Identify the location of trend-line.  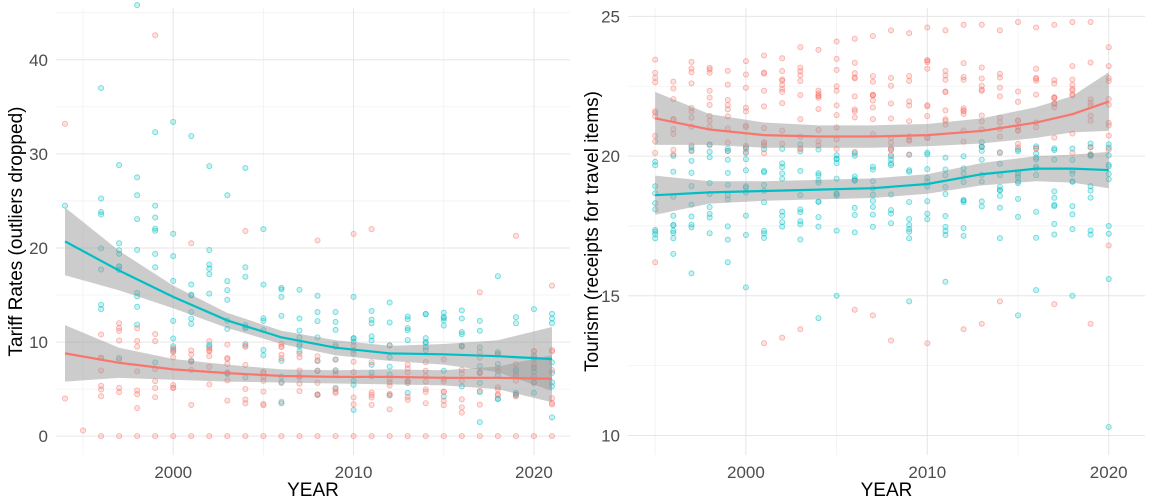
(882, 119).